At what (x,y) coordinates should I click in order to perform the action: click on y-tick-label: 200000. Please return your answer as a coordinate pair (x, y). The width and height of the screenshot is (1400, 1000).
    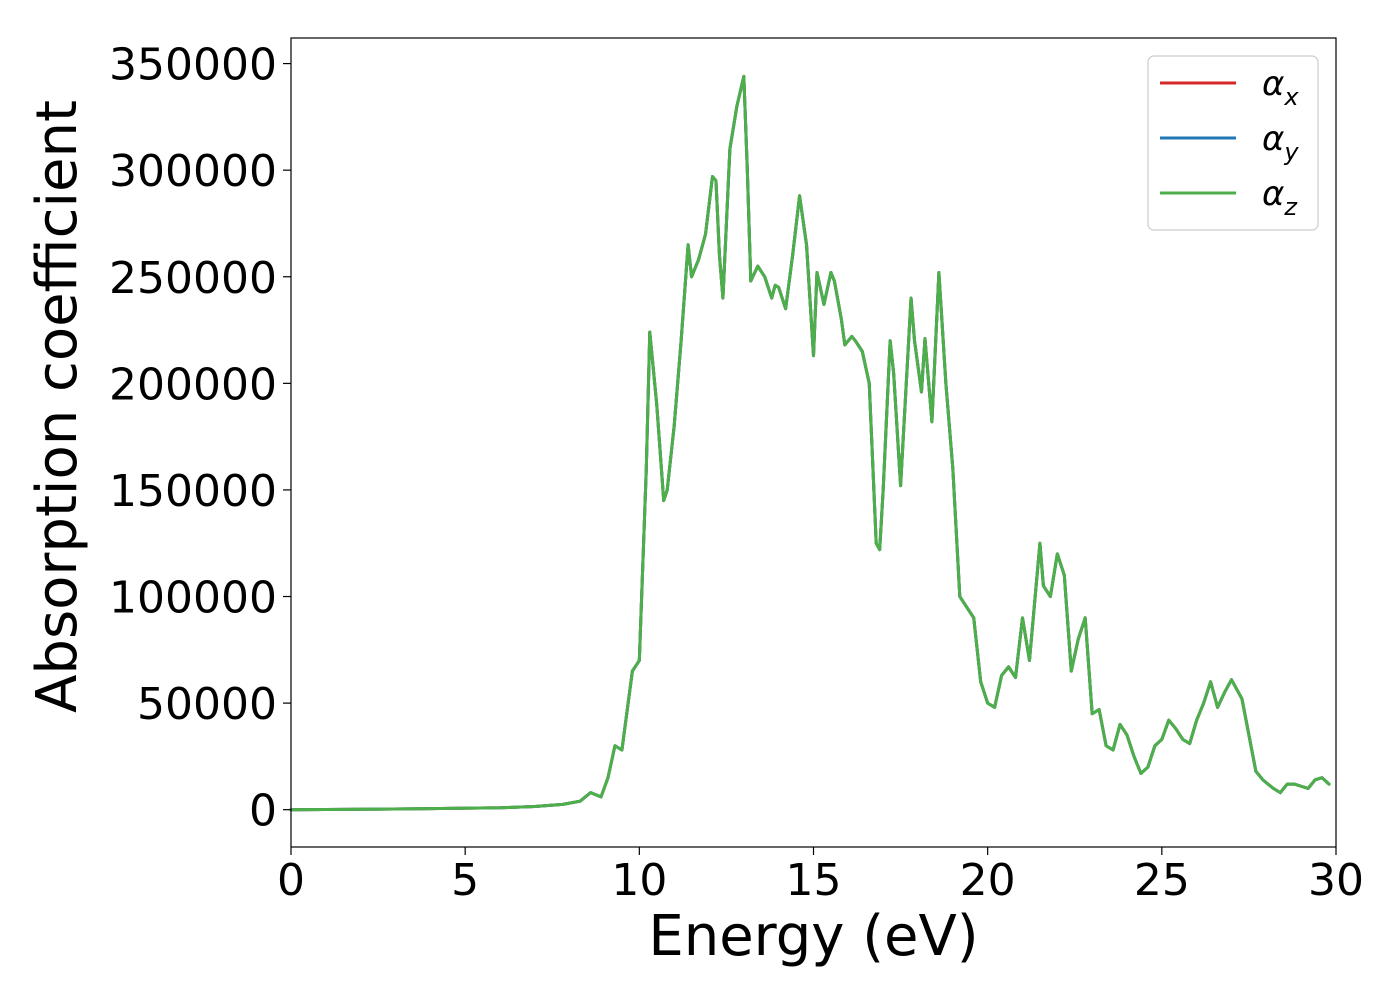
    Looking at the image, I should click on (193, 384).